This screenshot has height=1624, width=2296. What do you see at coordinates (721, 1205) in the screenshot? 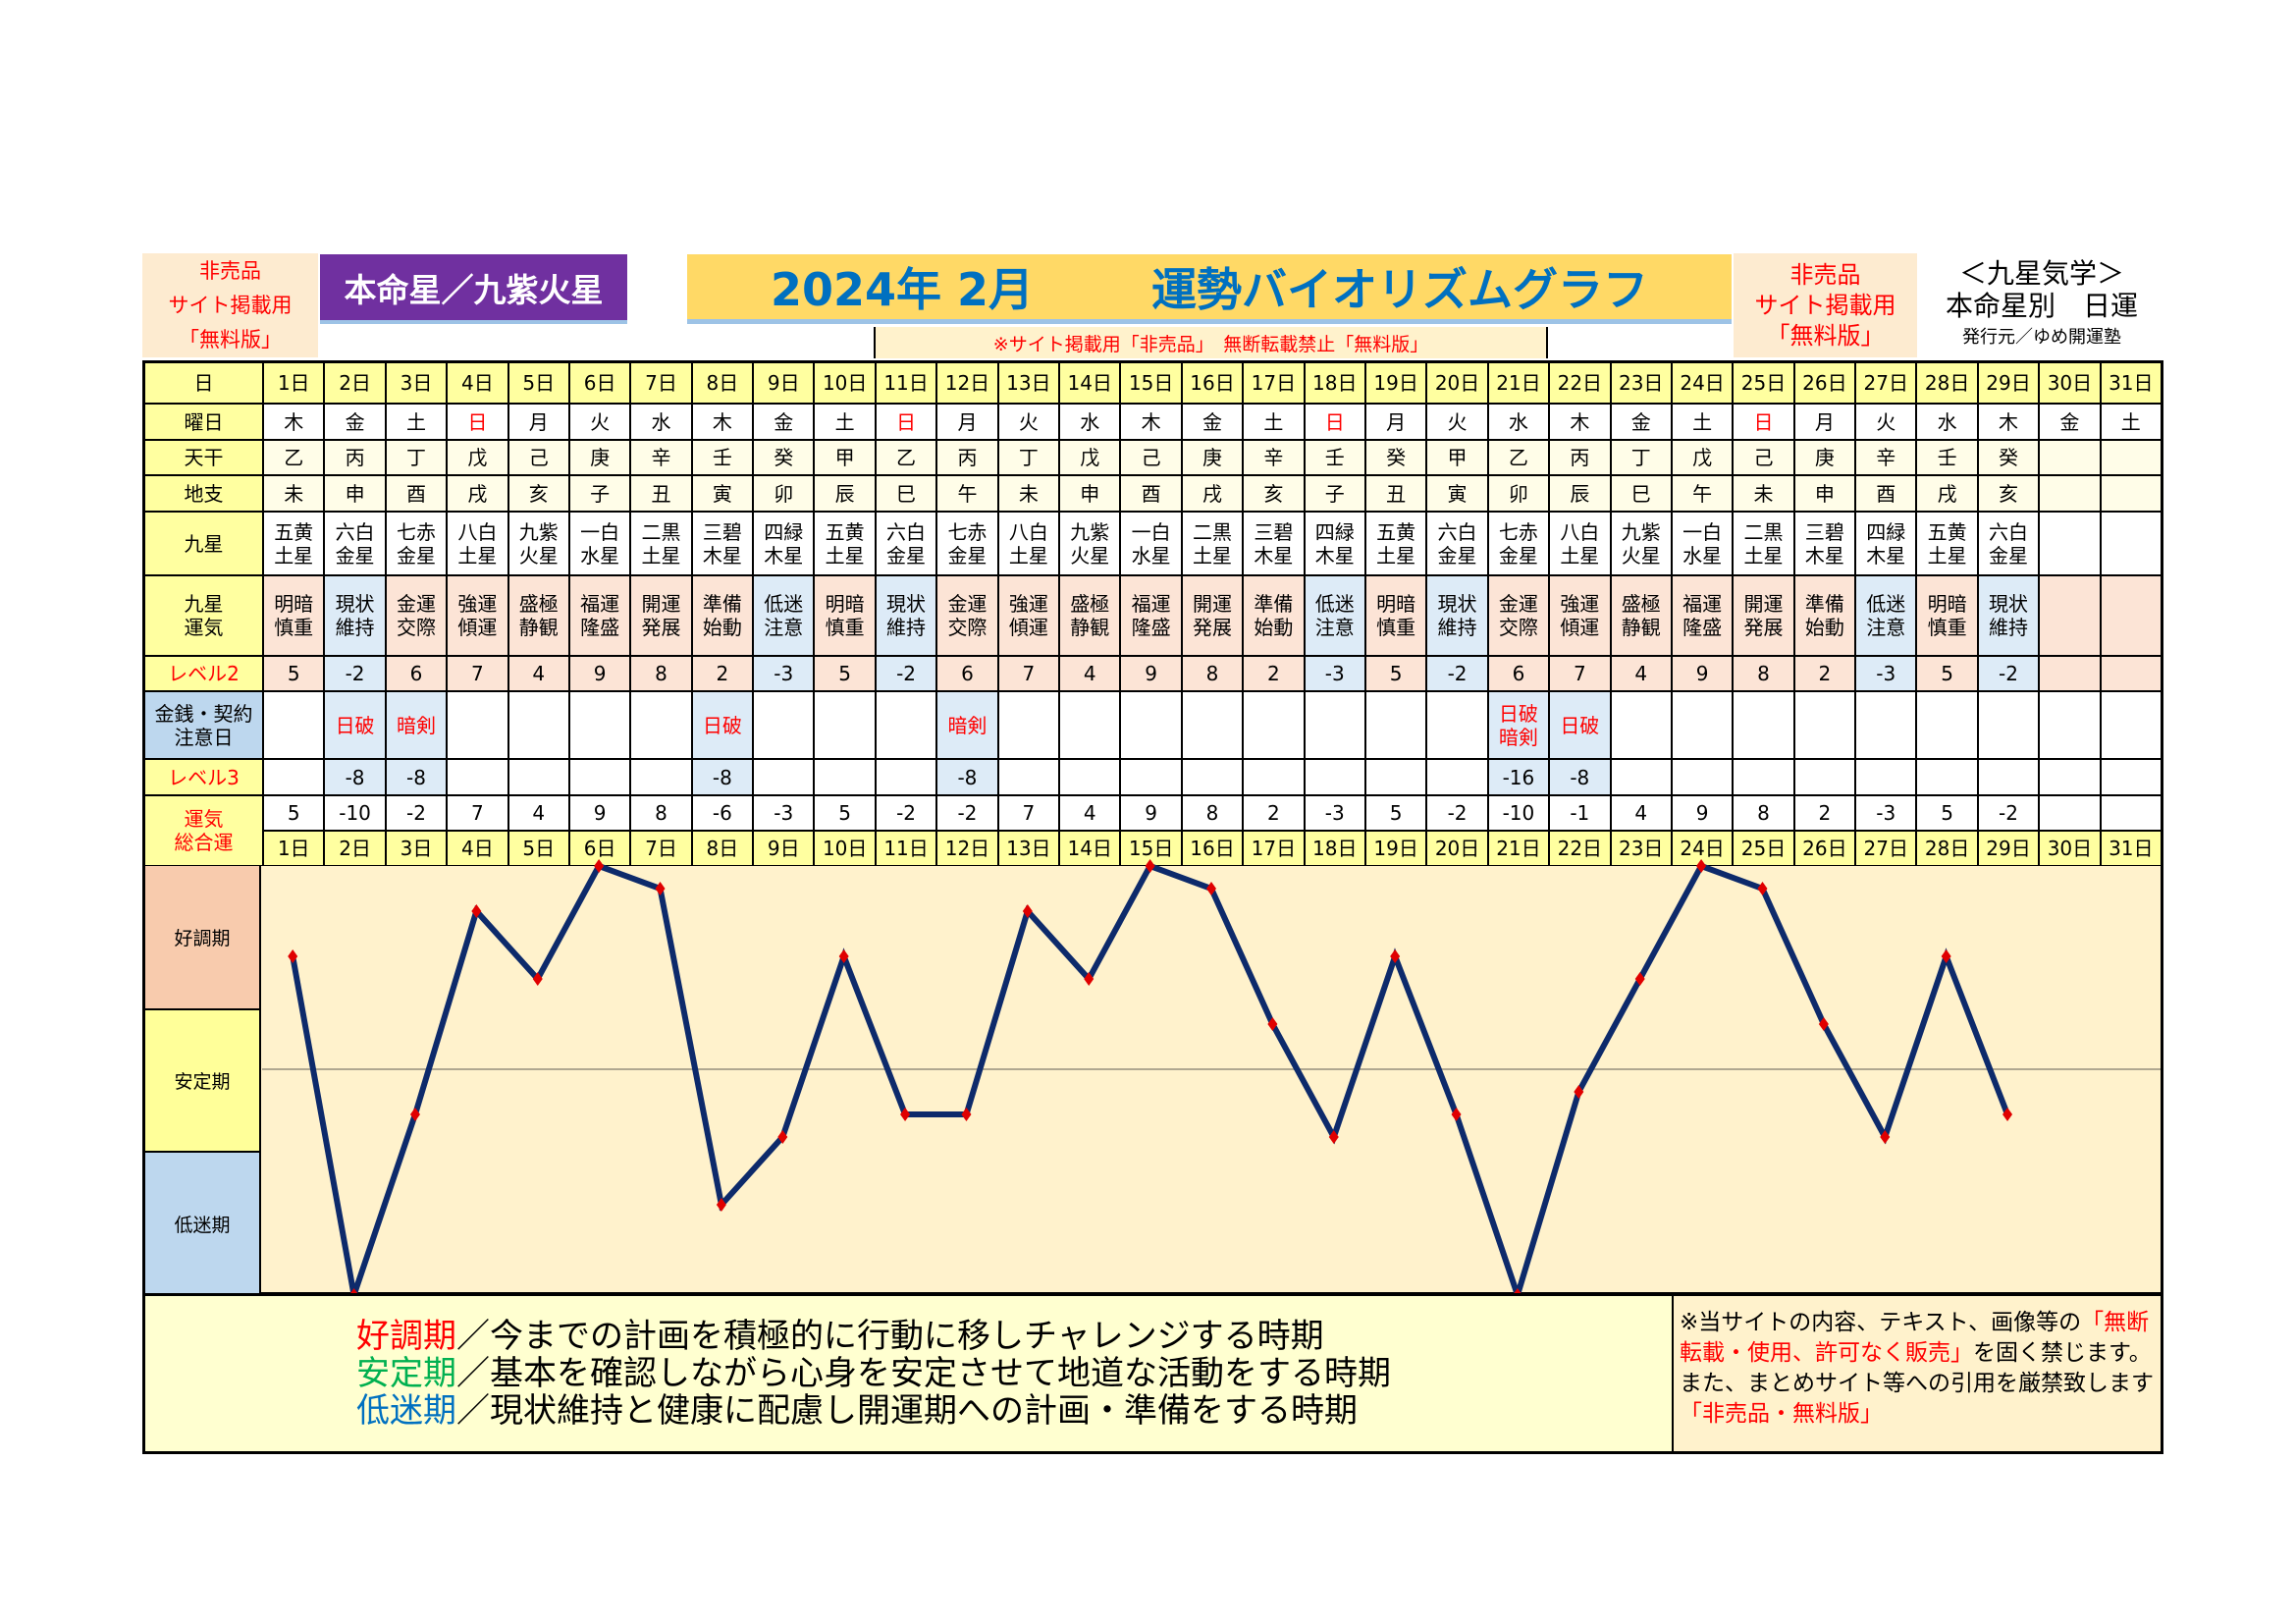
I see `data-point-8日` at bounding box center [721, 1205].